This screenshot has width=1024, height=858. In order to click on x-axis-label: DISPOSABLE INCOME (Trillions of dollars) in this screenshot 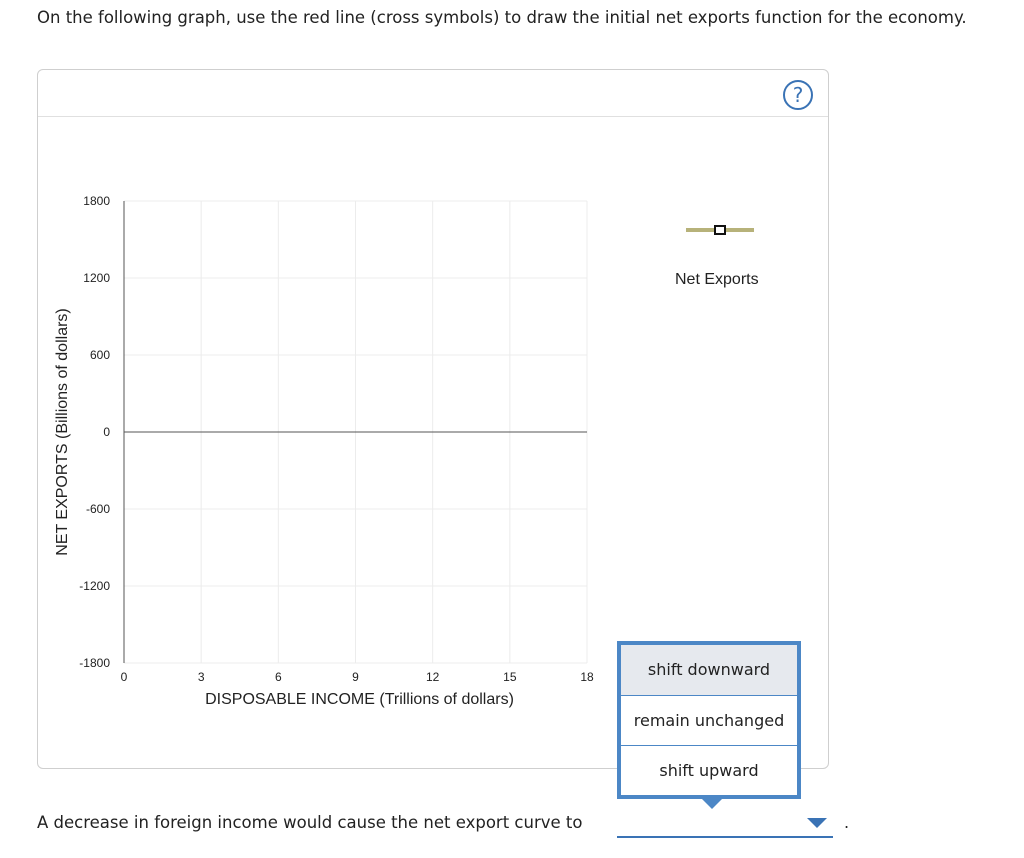, I will do `click(359, 699)`.